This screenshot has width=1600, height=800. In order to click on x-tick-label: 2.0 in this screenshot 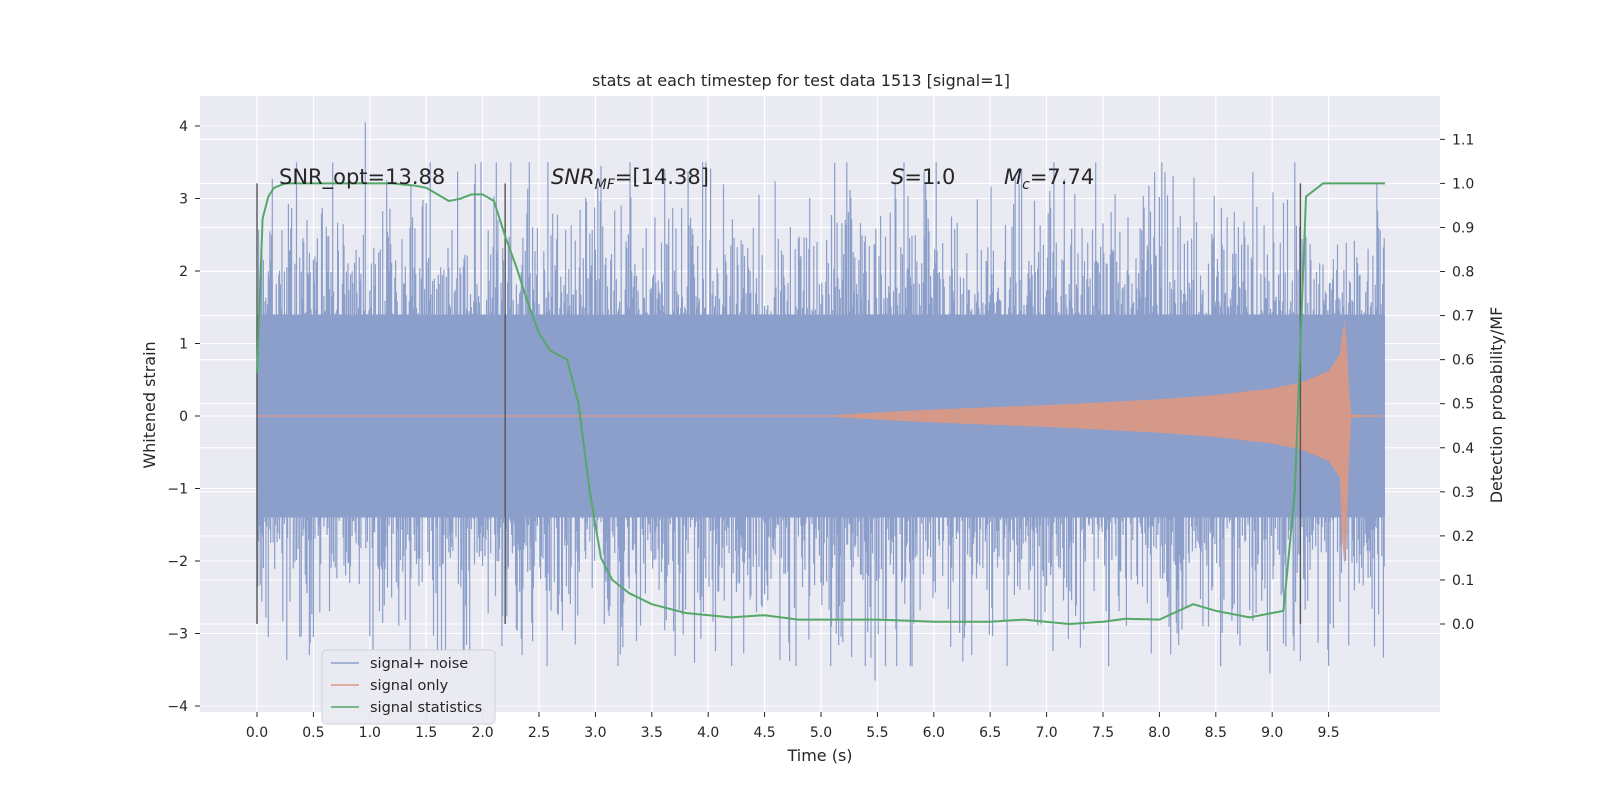, I will do `click(482, 733)`.